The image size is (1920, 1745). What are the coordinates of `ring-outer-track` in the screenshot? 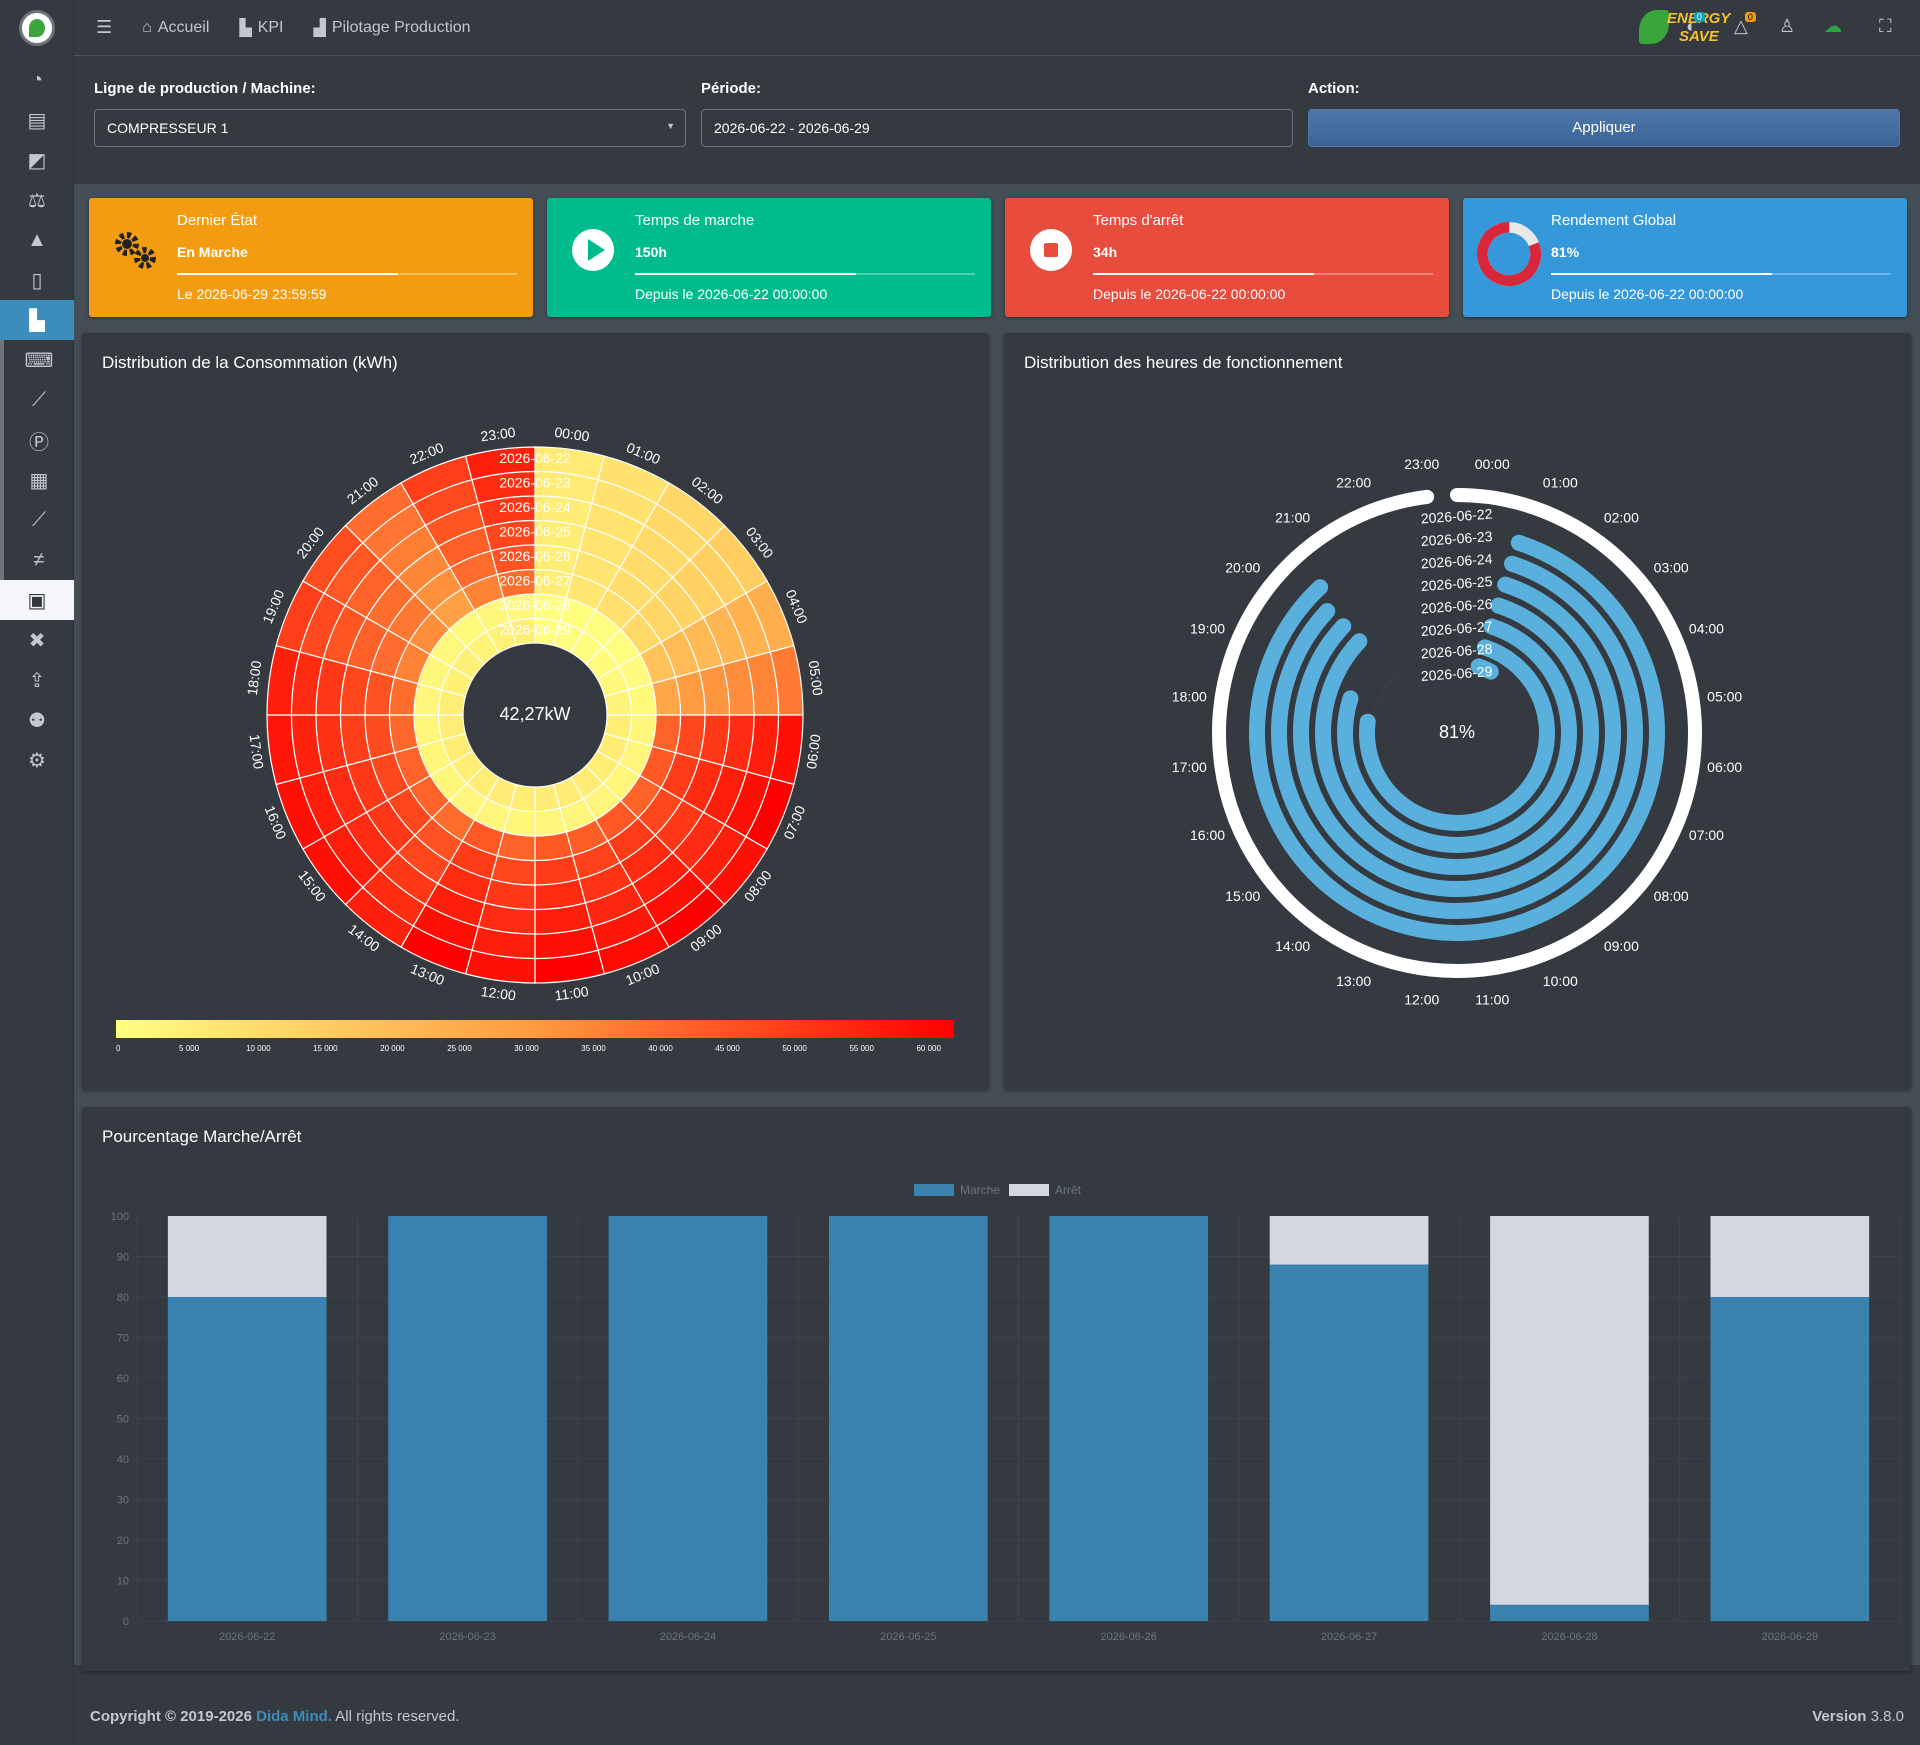 It's located at (1457, 733).